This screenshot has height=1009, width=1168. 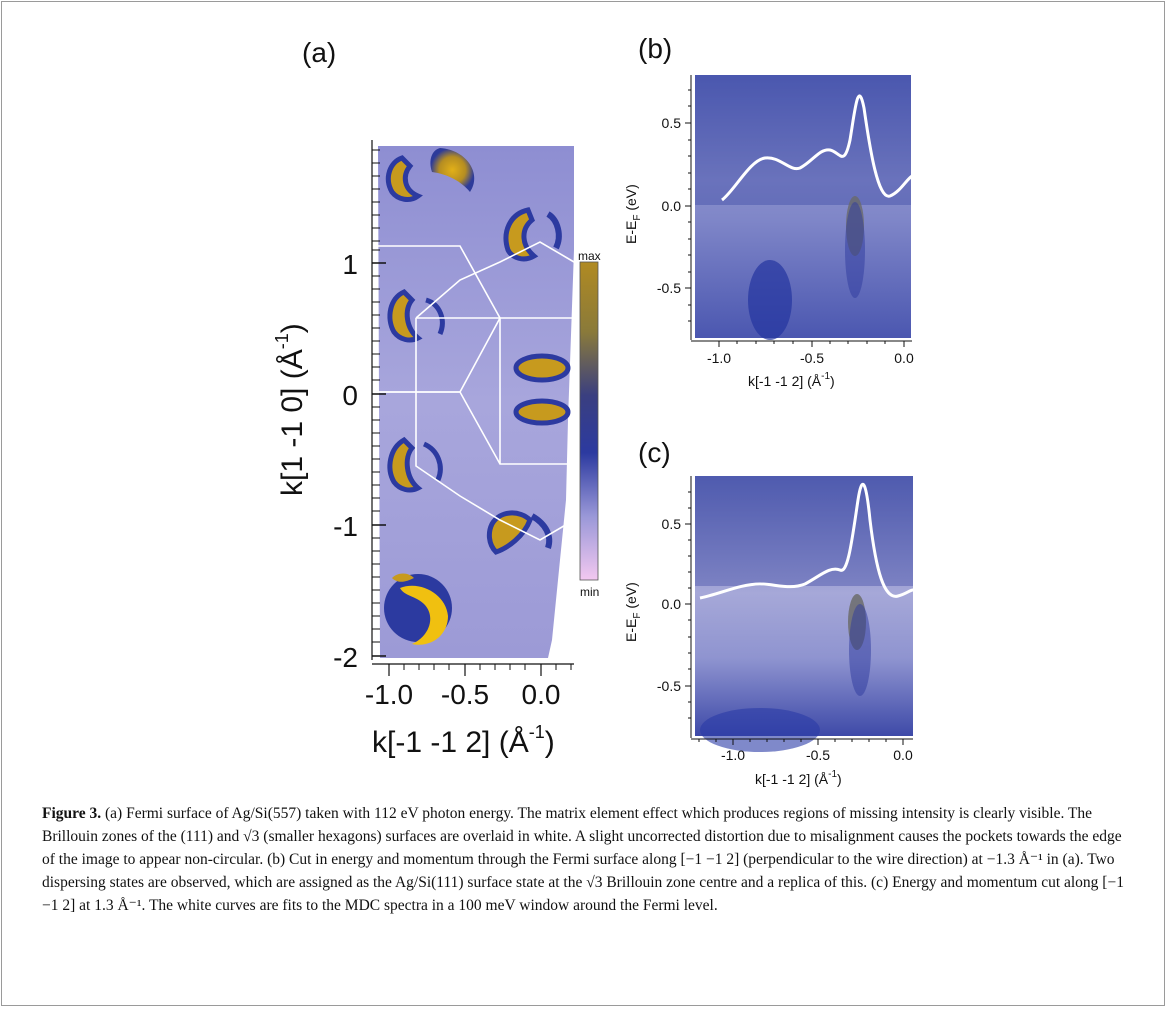 What do you see at coordinates (290, 409) in the screenshot?
I see `panel-a-ylabel: k[1 -1 0] (Å-1)` at bounding box center [290, 409].